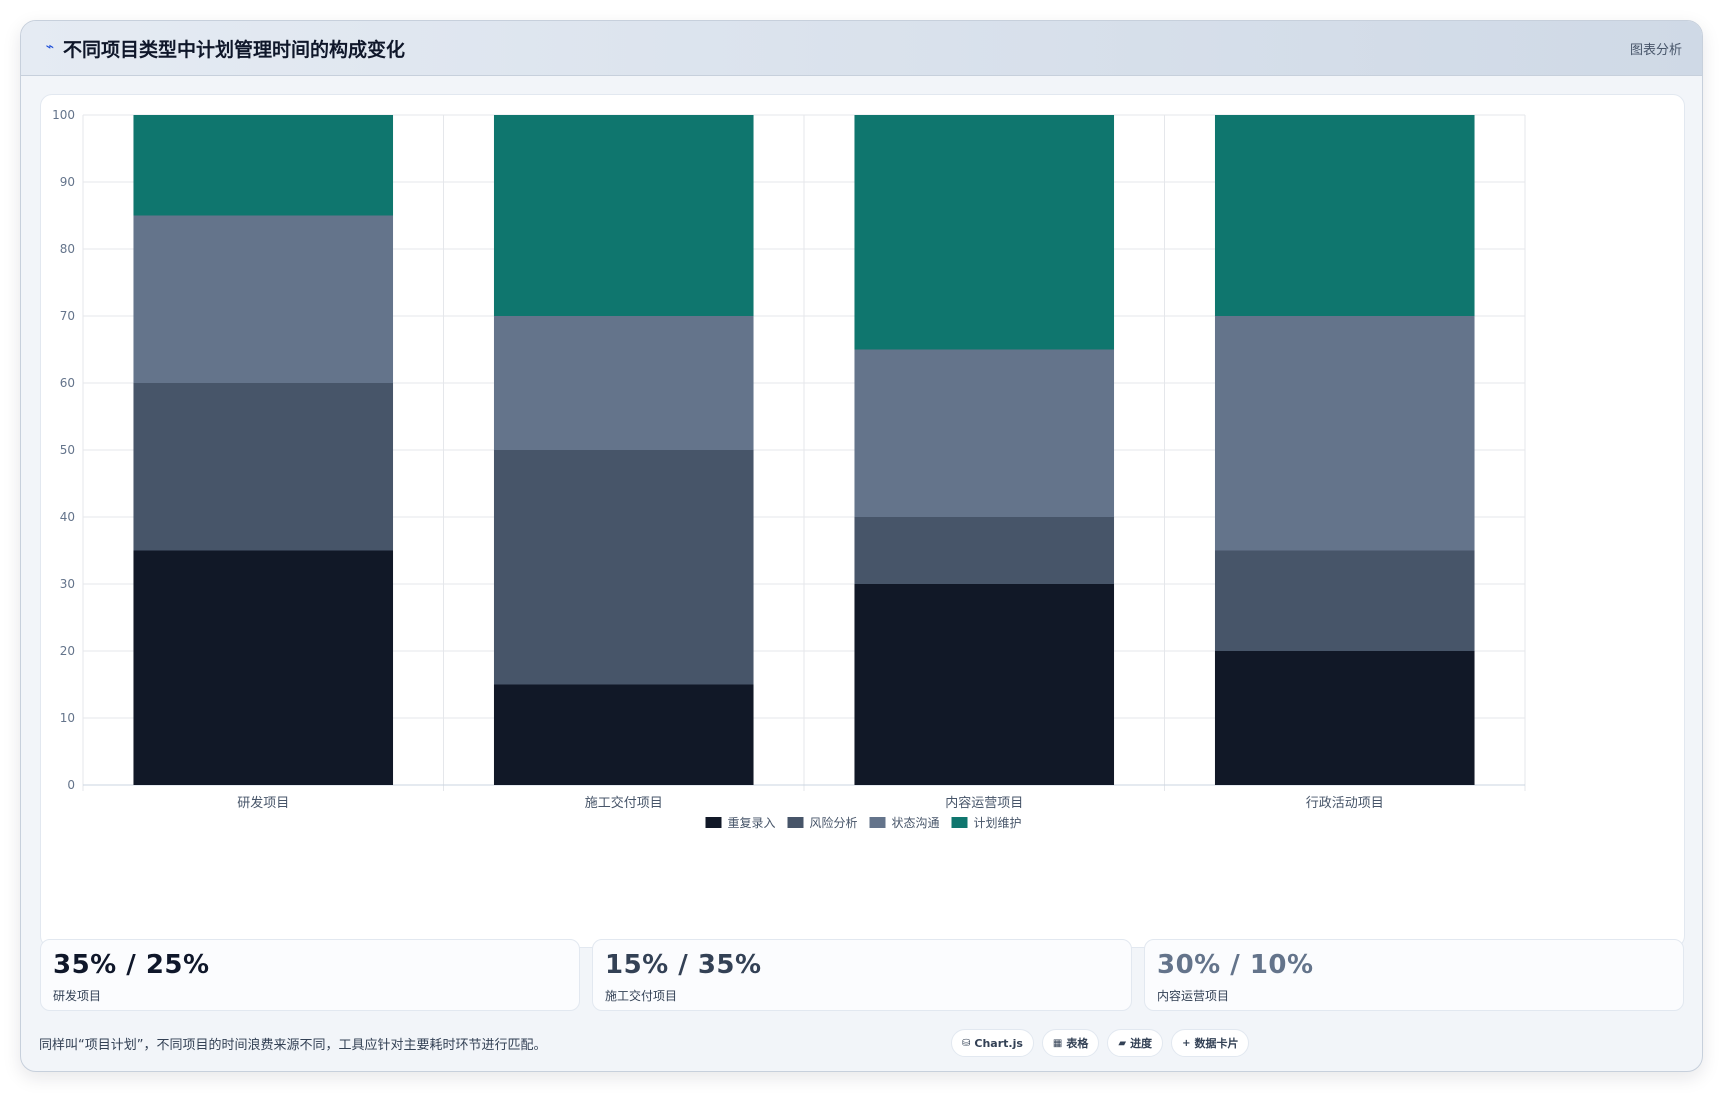  I want to click on y-tick-label: 50, so click(67, 450).